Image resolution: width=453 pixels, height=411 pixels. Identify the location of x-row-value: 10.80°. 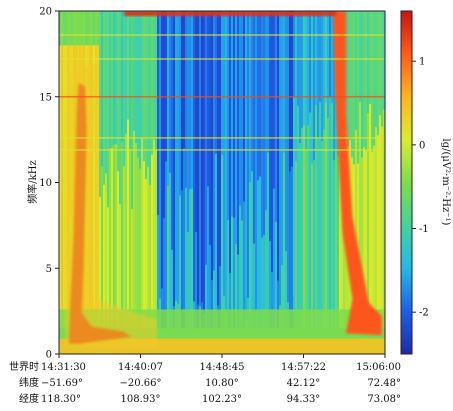
(222, 383).